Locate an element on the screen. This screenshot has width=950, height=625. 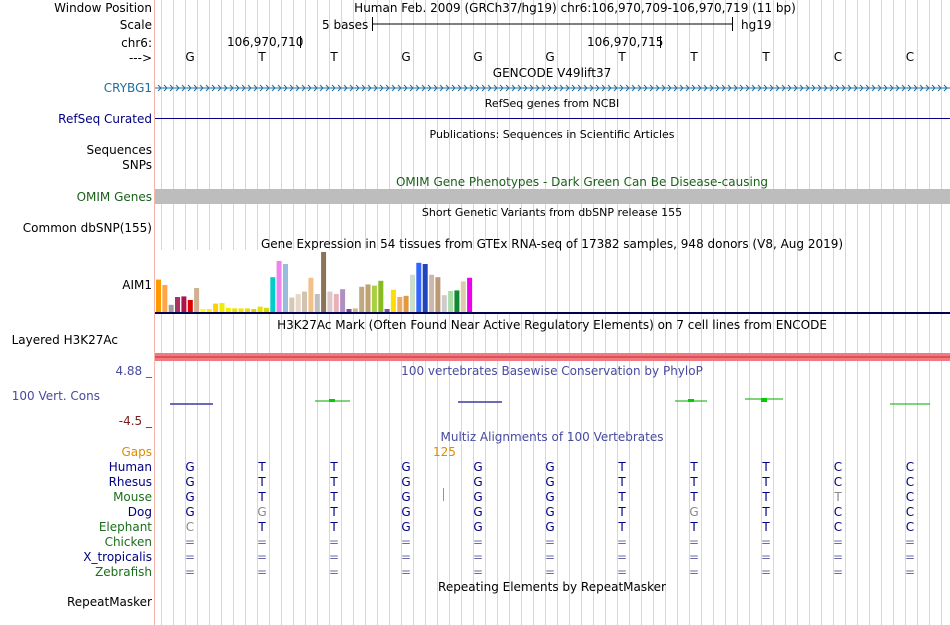
track-label-layered-h3k27ac: Layered H3K27Ac is located at coordinates (64, 340).